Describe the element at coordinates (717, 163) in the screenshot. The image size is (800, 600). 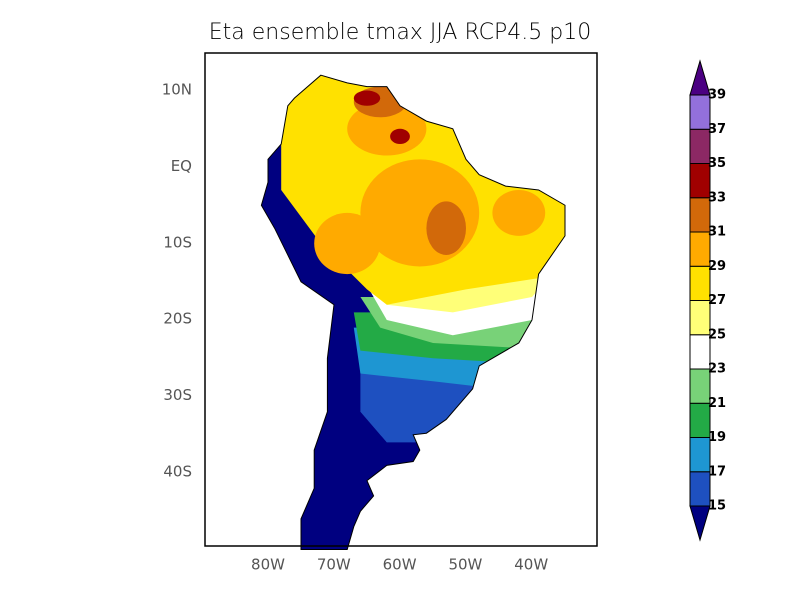
I see `colorbar-label: 35` at that location.